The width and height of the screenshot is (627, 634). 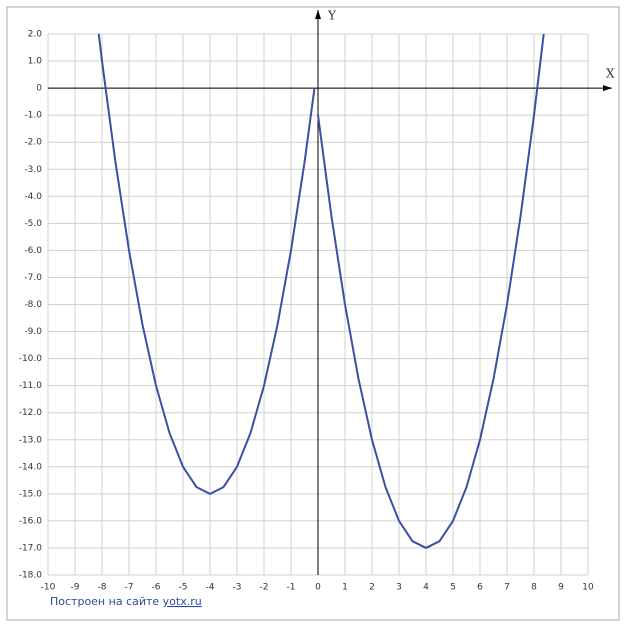 What do you see at coordinates (33, 197) in the screenshot?
I see `y-tick-label: -4.0` at bounding box center [33, 197].